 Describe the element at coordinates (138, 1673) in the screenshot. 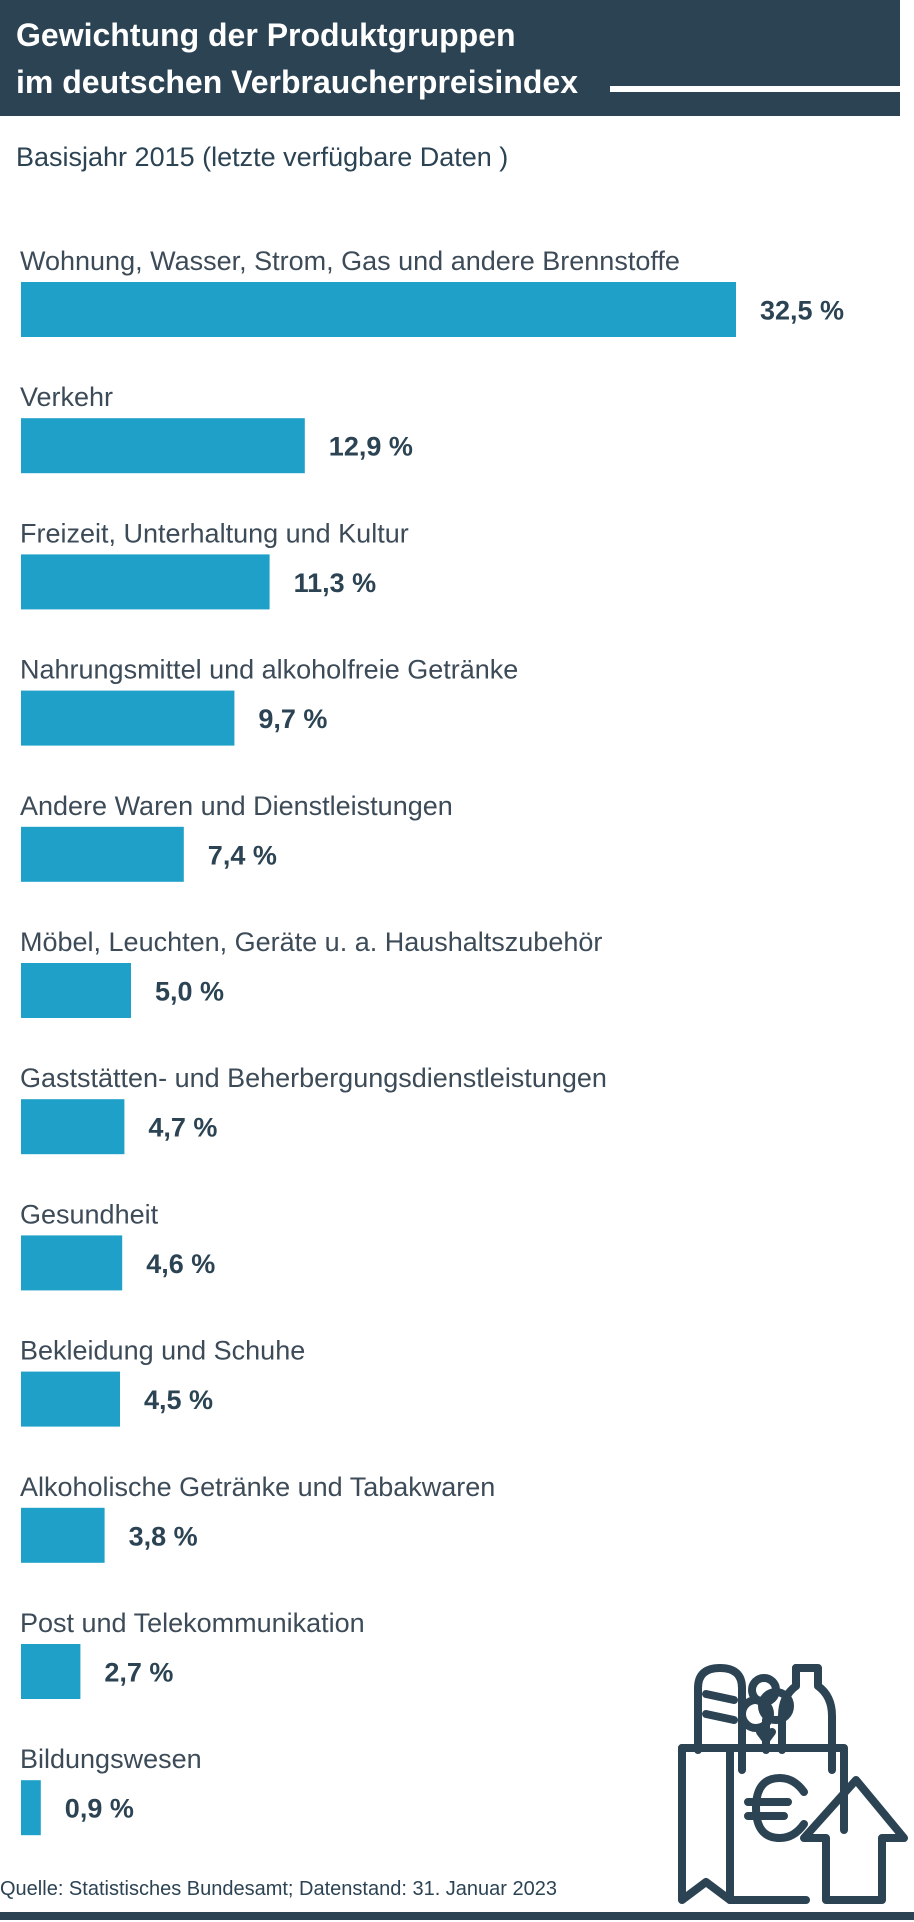

I see `value-label: 2,7 %` at that location.